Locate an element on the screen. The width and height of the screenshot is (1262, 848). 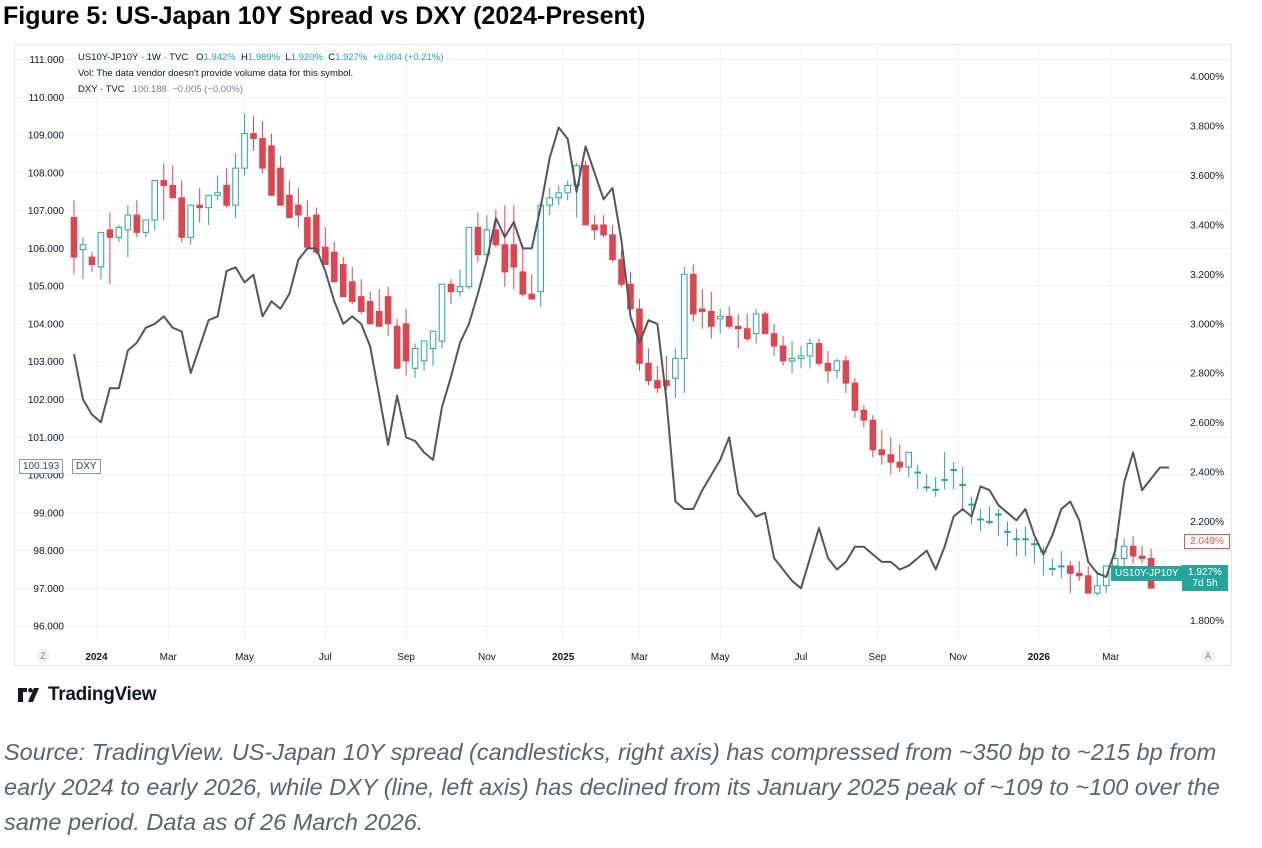
right-tick-label: 3.200% is located at coordinates (1207, 275).